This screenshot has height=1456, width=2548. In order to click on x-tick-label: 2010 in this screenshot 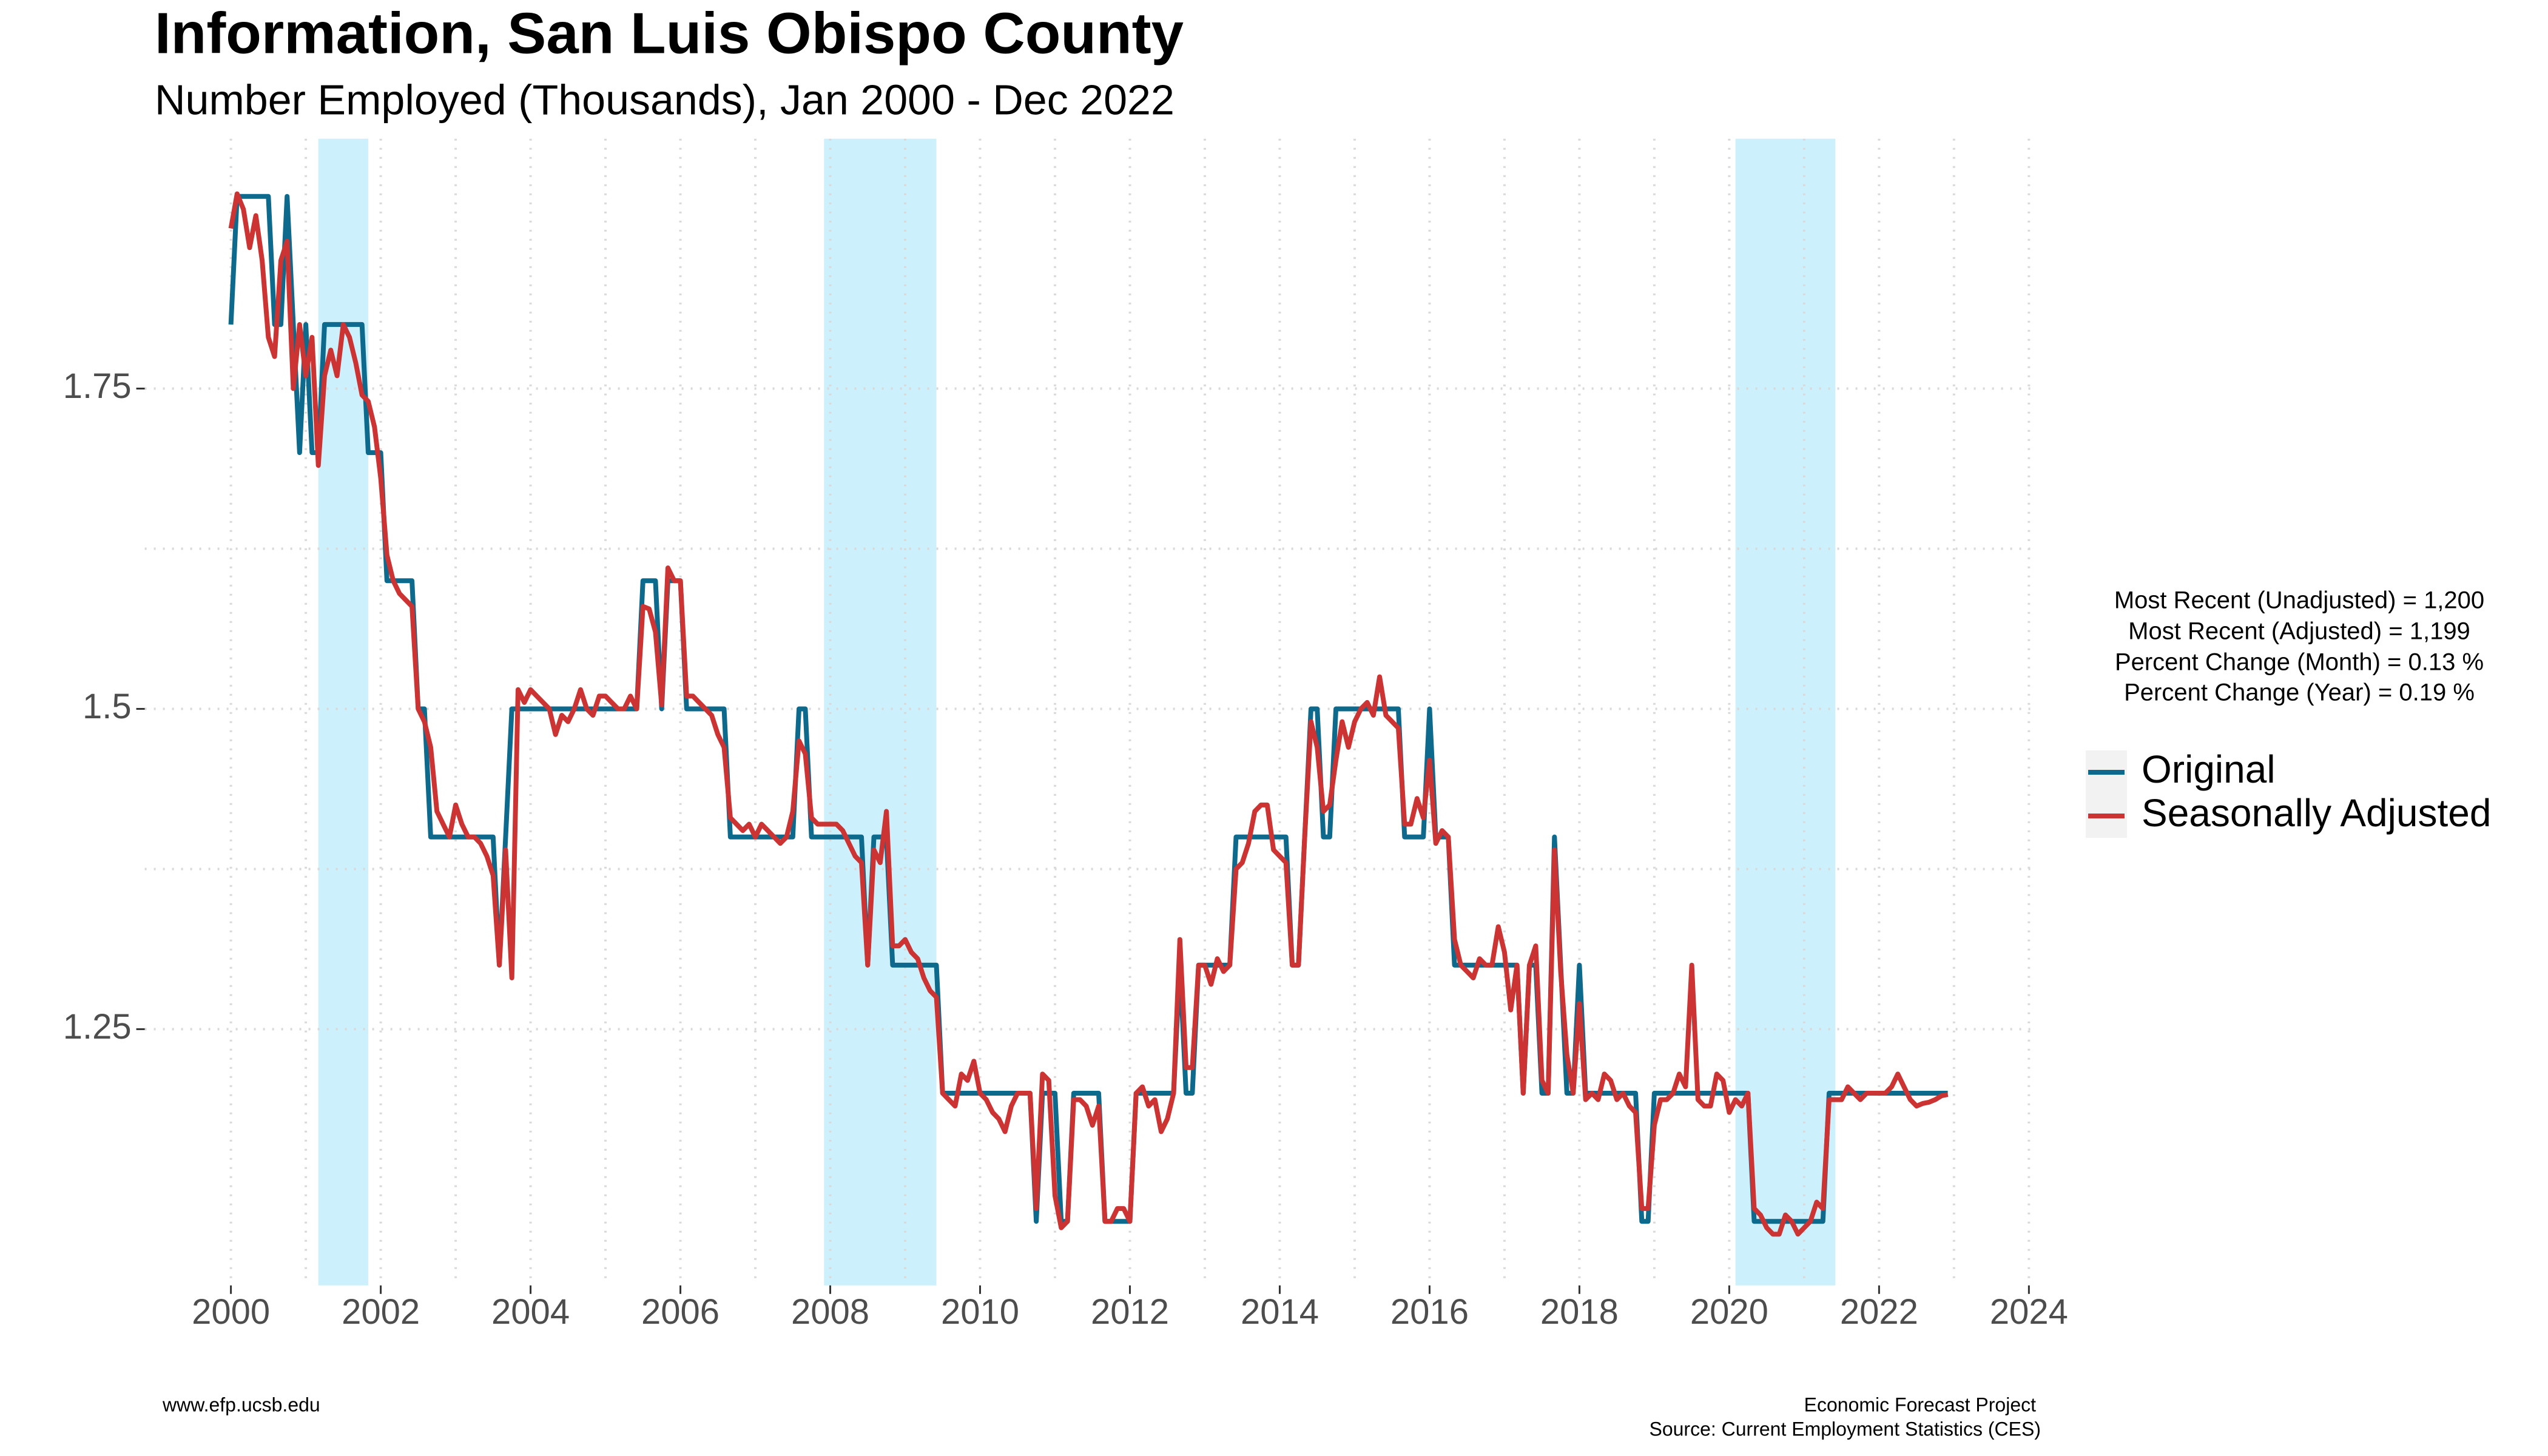, I will do `click(980, 1312)`.